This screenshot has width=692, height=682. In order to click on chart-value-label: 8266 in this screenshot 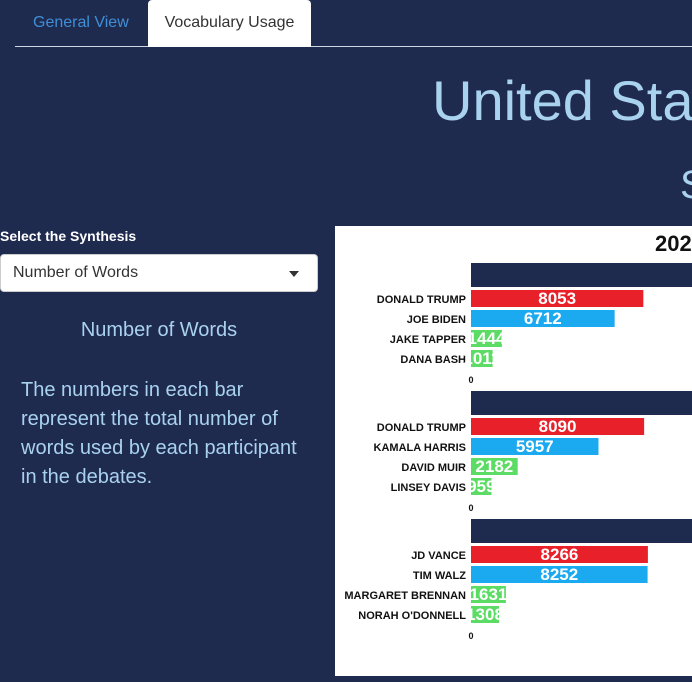, I will do `click(560, 554)`.